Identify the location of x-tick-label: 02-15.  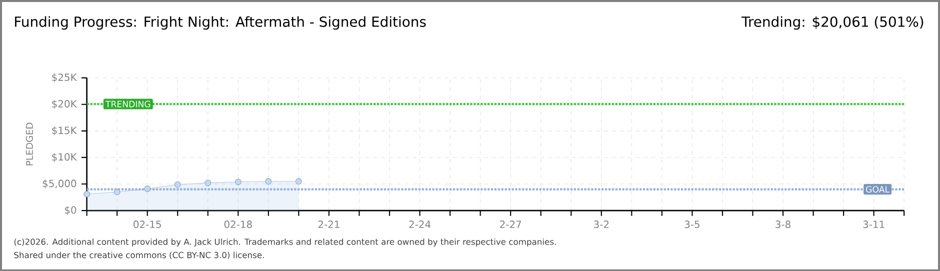
(147, 224).